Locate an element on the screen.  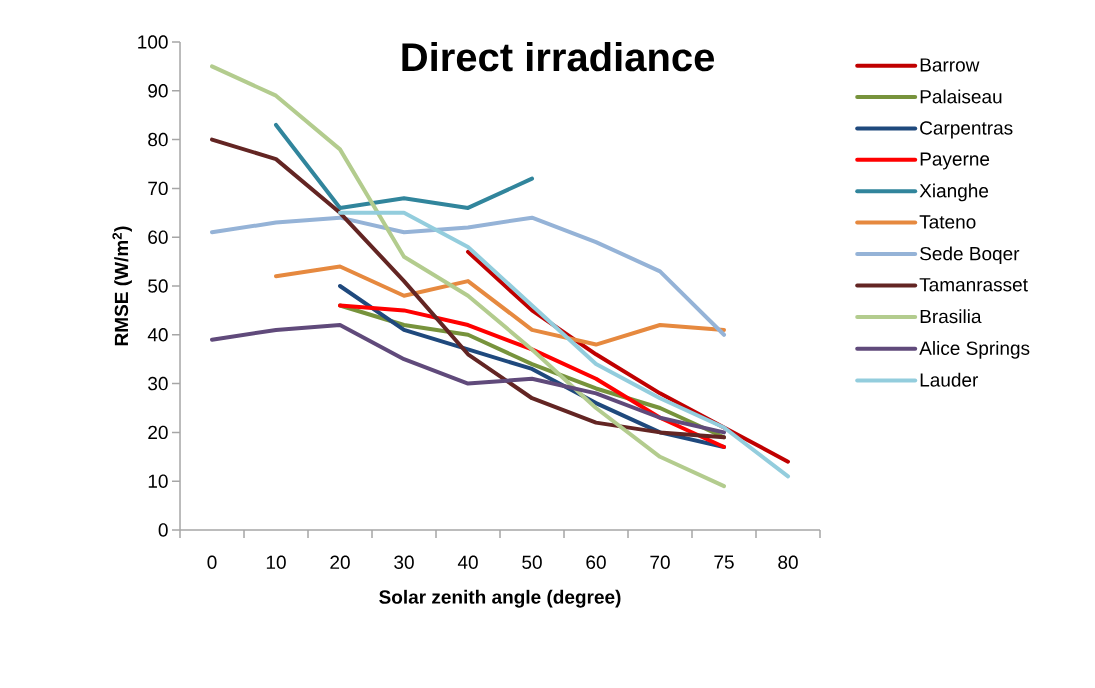
legend-label: Brasilia is located at coordinates (951, 316).